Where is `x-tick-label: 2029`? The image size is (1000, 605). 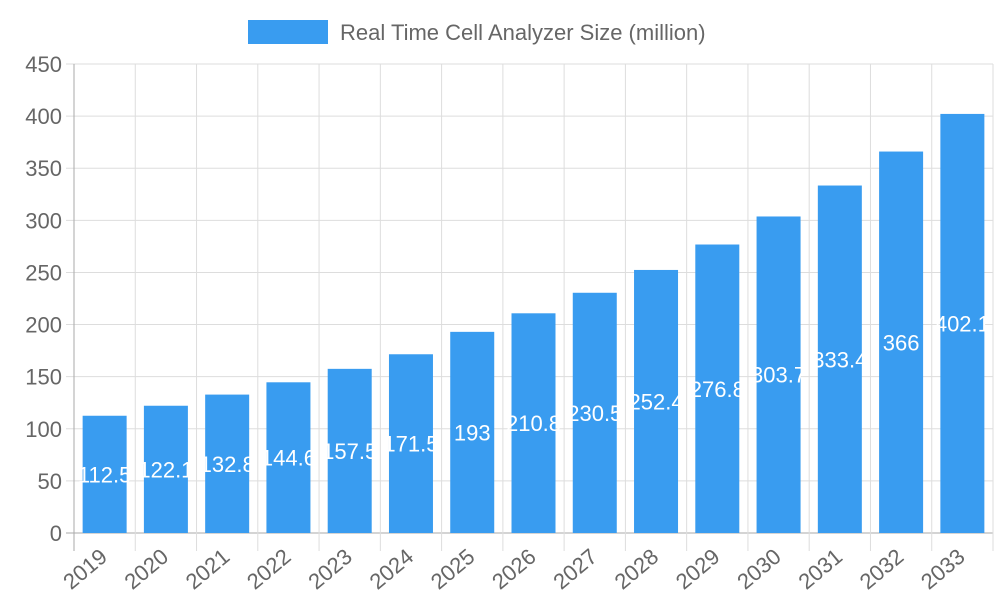
x-tick-label: 2029 is located at coordinates (698, 569).